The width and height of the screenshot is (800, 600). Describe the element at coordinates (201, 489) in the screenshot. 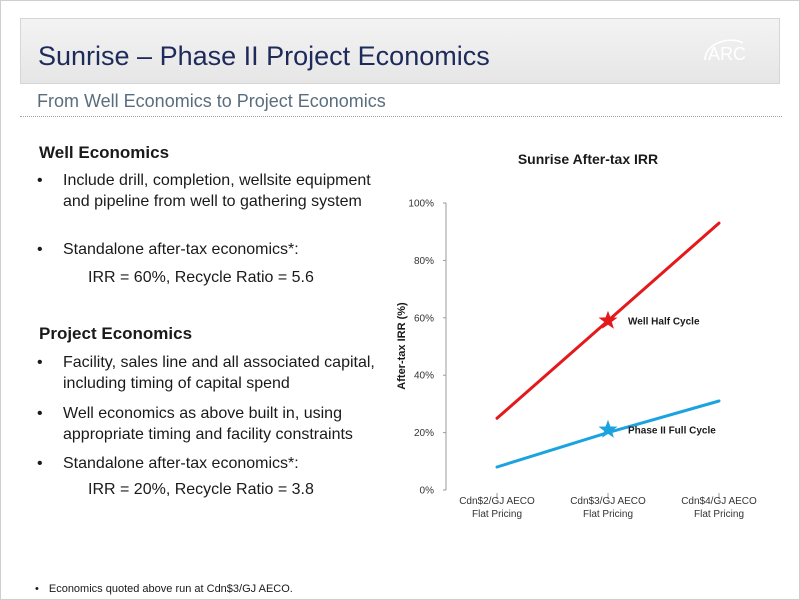

I see `project-economics-result: IRR = 20%, Recycle Ratio = 3.8` at that location.